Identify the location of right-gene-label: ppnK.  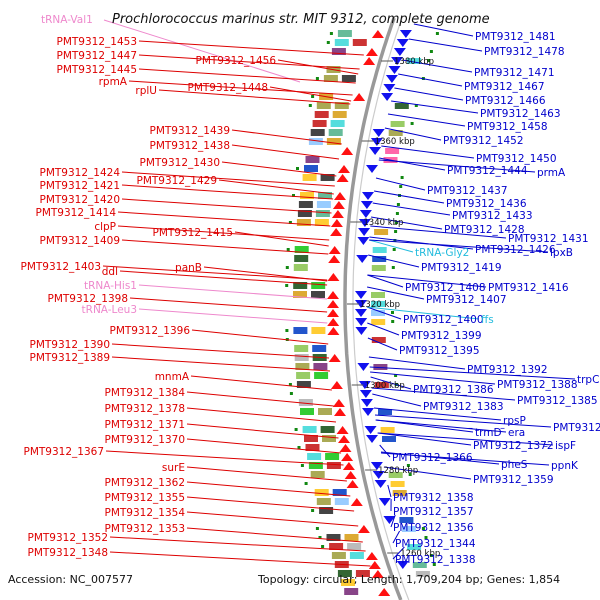
(565, 466).